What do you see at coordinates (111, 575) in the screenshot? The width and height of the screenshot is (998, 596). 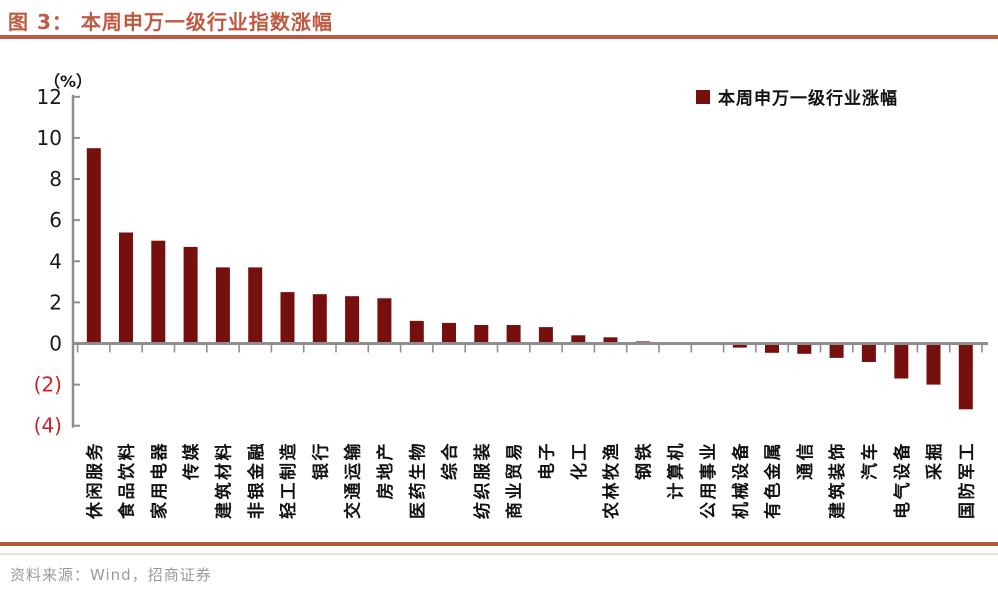 I see `data-source-note: 资料来源：Wind，招商证券` at bounding box center [111, 575].